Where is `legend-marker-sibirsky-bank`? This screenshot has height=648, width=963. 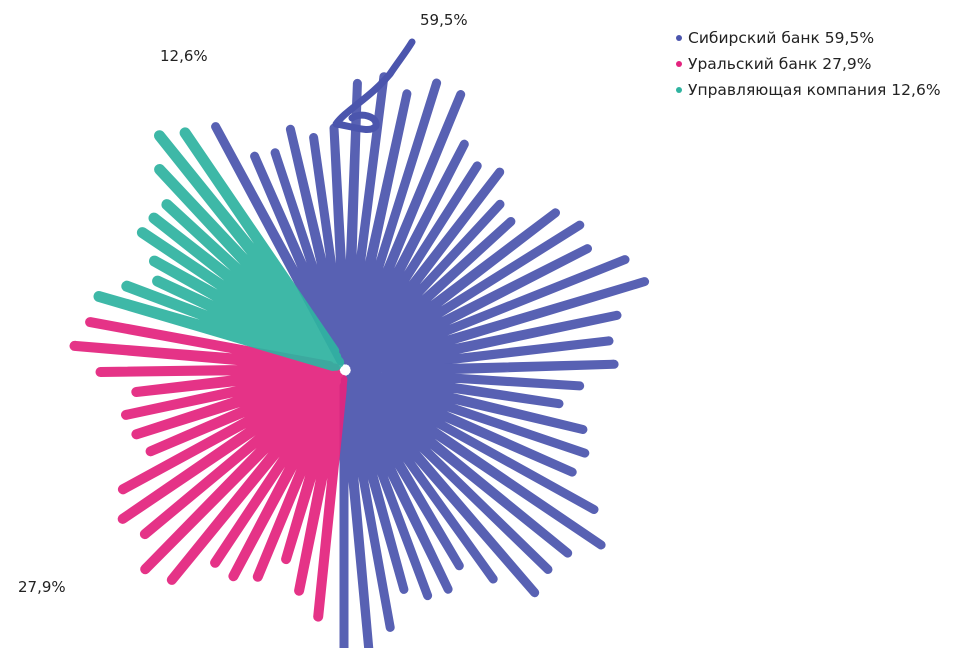 legend-marker-sibirsky-bank is located at coordinates (679, 38).